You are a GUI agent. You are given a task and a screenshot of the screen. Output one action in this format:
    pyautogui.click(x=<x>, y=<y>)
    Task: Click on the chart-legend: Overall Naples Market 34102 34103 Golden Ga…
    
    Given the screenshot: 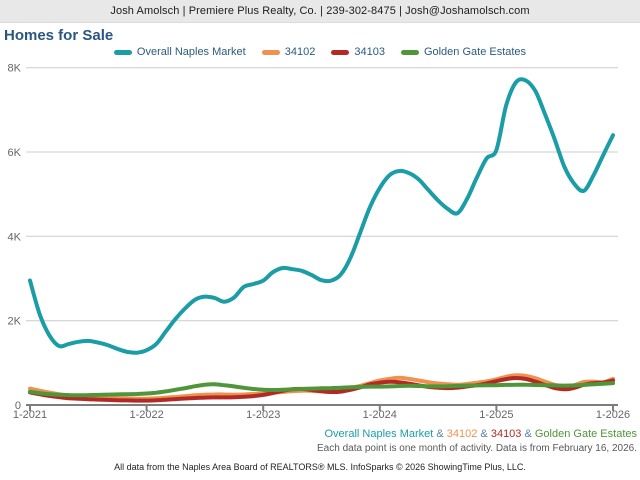 What is the action you would take?
    pyautogui.click(x=320, y=52)
    